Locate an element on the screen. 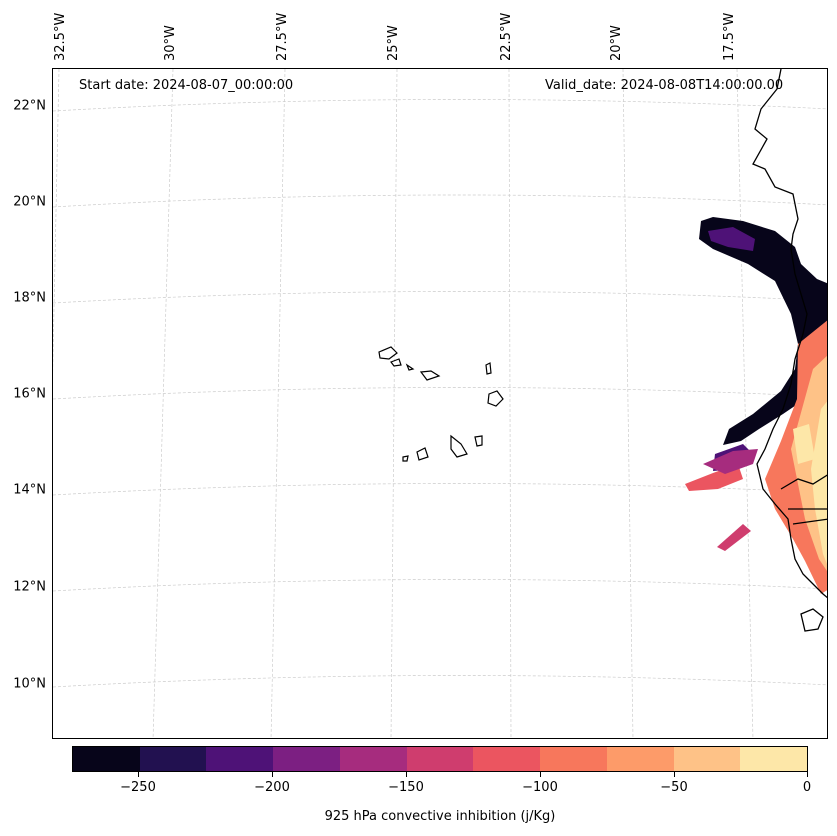 This screenshot has width=837, height=836. start-date-annotation: Start date: 2024-08-07_00:00:00 is located at coordinates (186, 85).